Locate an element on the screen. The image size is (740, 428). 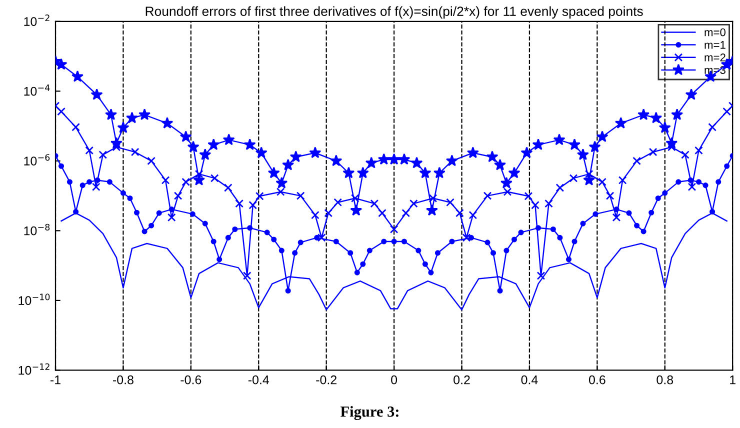
x-tick-label: 0.6 is located at coordinates (597, 379).